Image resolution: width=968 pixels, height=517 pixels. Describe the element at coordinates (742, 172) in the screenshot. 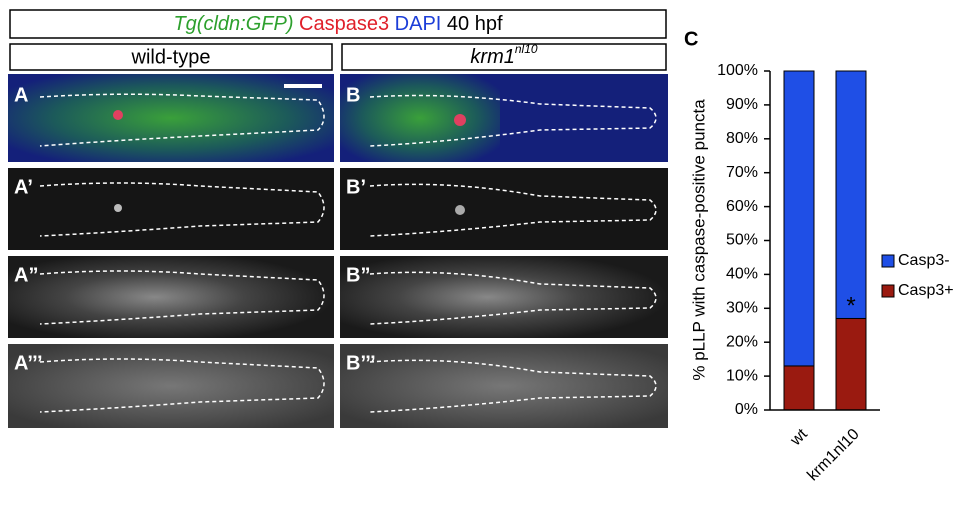

I see `y-tick-label: 70%` at that location.